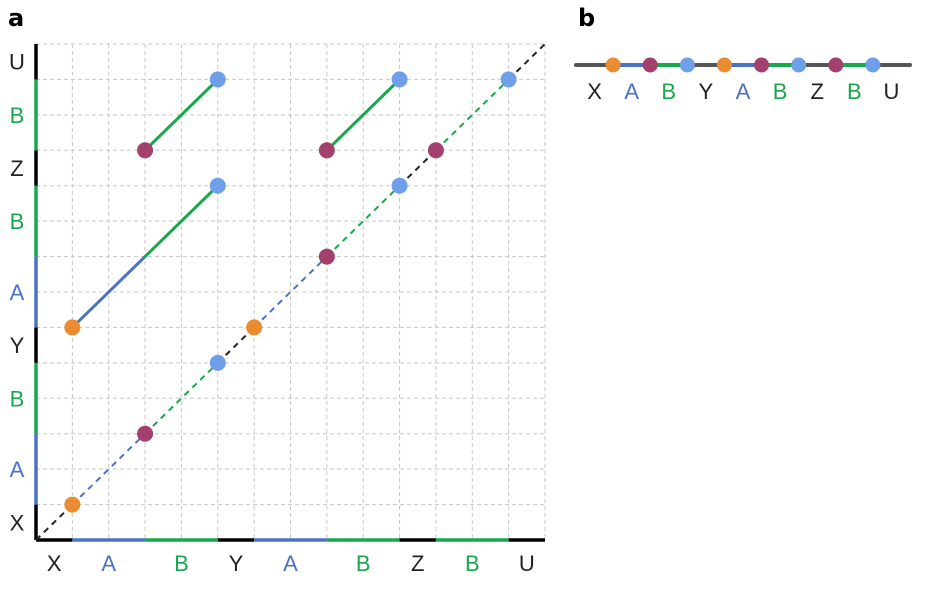 The height and width of the screenshot is (603, 930). Describe the element at coordinates (16, 18) in the screenshot. I see `panel-a-label: a` at that location.